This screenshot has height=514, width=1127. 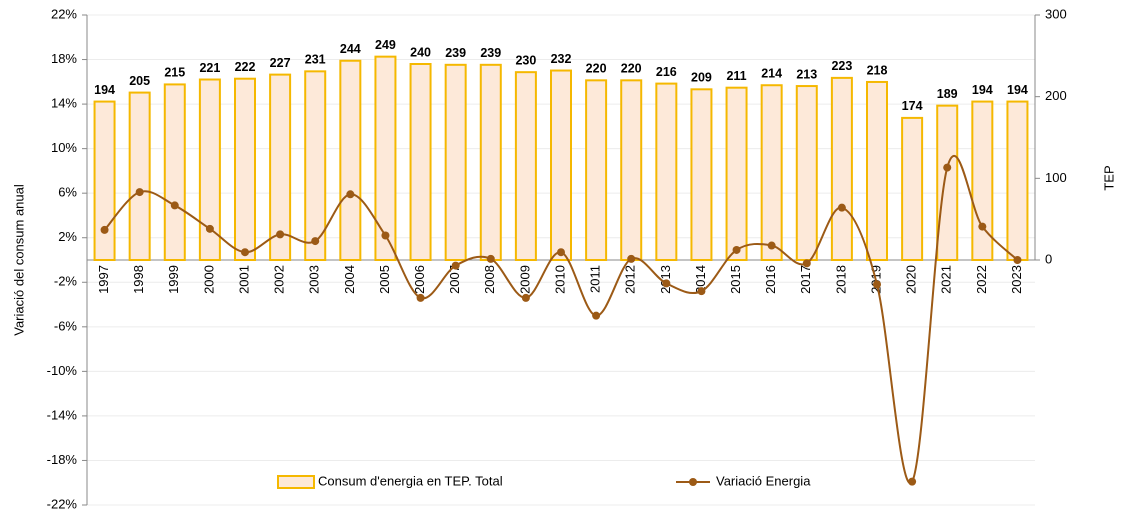 What do you see at coordinates (67, 236) in the screenshot?
I see `y-tick-label: 2%` at bounding box center [67, 236].